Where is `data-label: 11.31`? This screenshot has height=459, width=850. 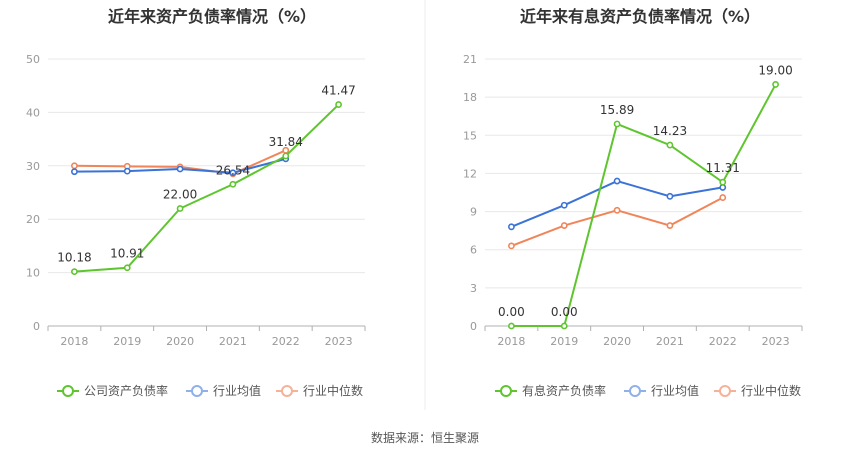 data-label: 11.31 is located at coordinates (723, 168).